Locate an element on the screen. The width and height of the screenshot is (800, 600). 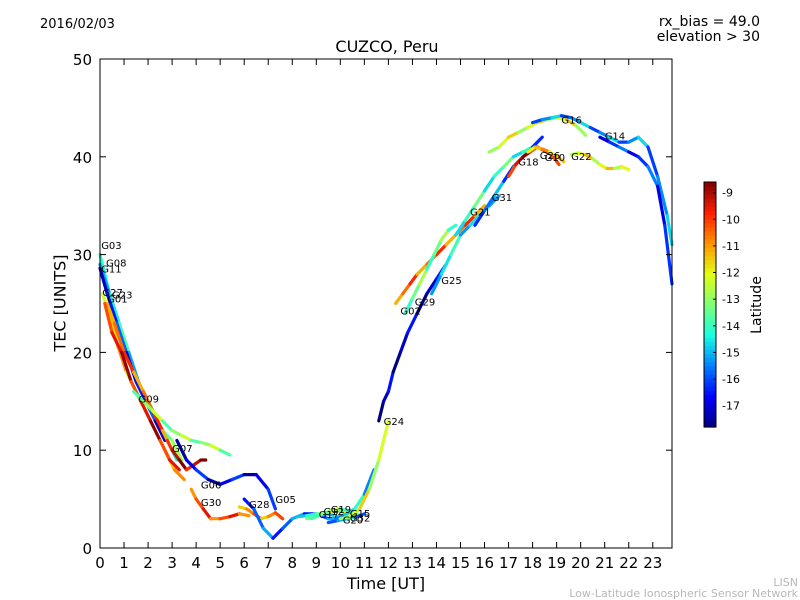
series-label-G20: G20 is located at coordinates (353, 521).